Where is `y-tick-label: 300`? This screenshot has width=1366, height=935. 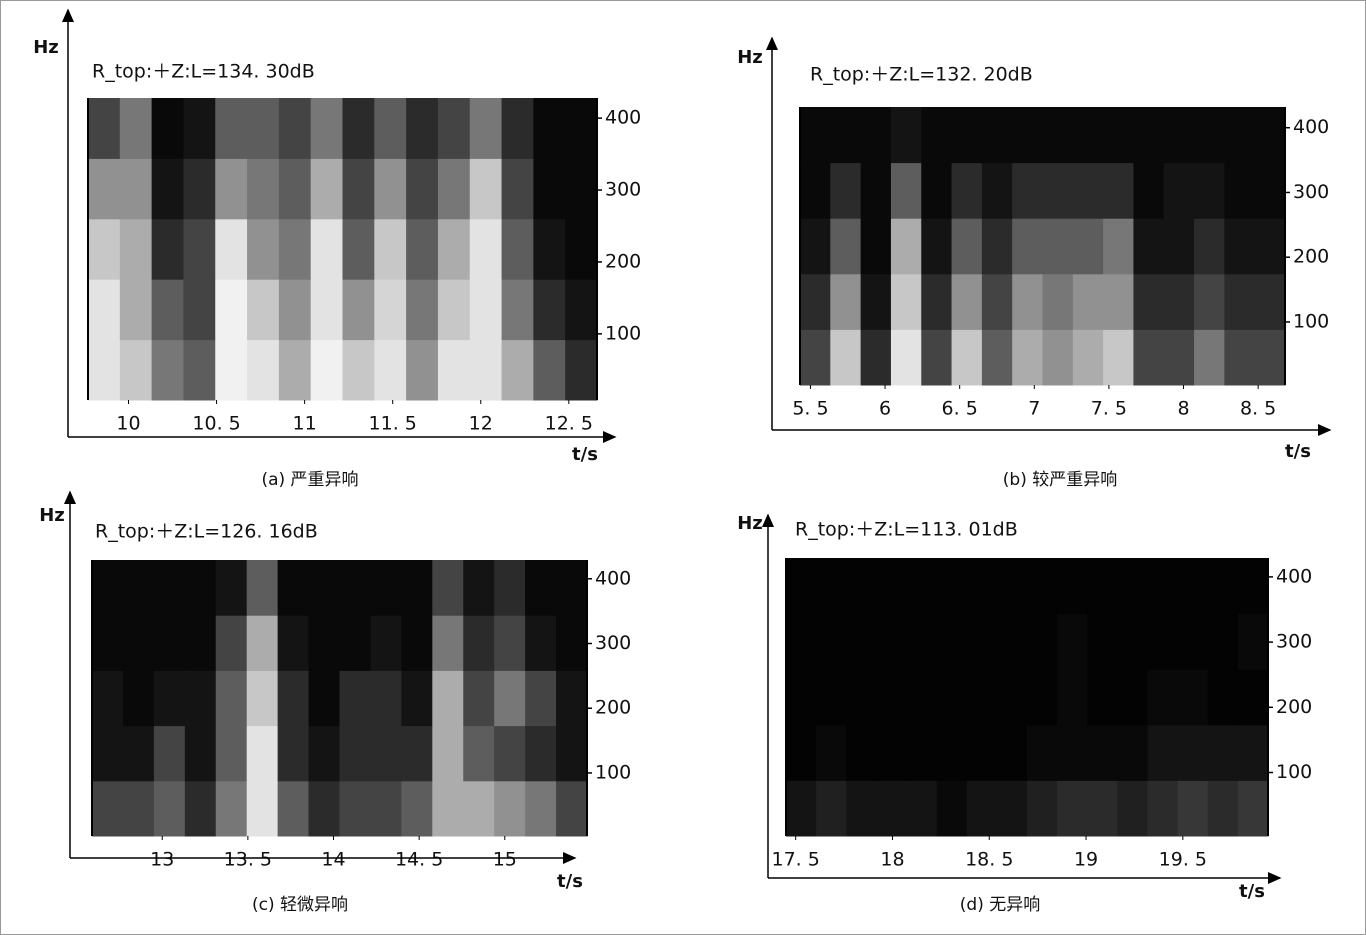 y-tick-label: 300 is located at coordinates (623, 190).